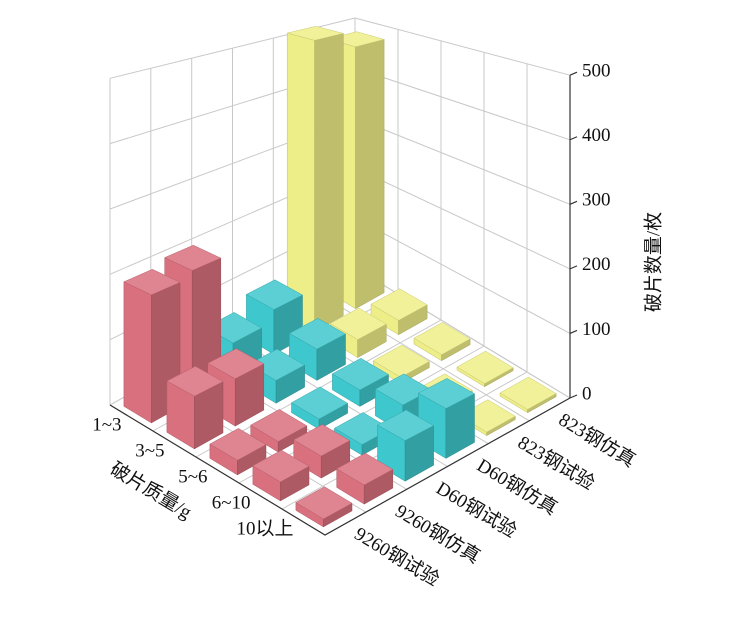 This screenshot has width=736, height=620. Describe the element at coordinates (149, 450) in the screenshot. I see `x-tick-label: 3~5` at that location.